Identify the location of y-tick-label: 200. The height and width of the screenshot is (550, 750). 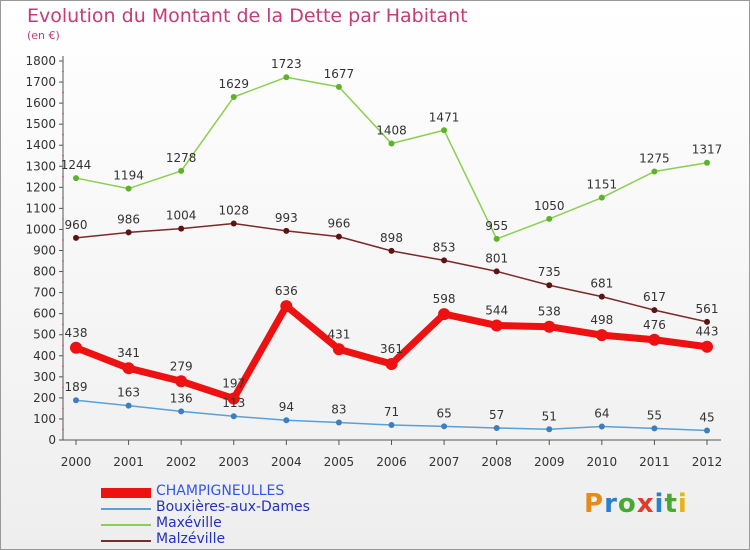
(44, 398).